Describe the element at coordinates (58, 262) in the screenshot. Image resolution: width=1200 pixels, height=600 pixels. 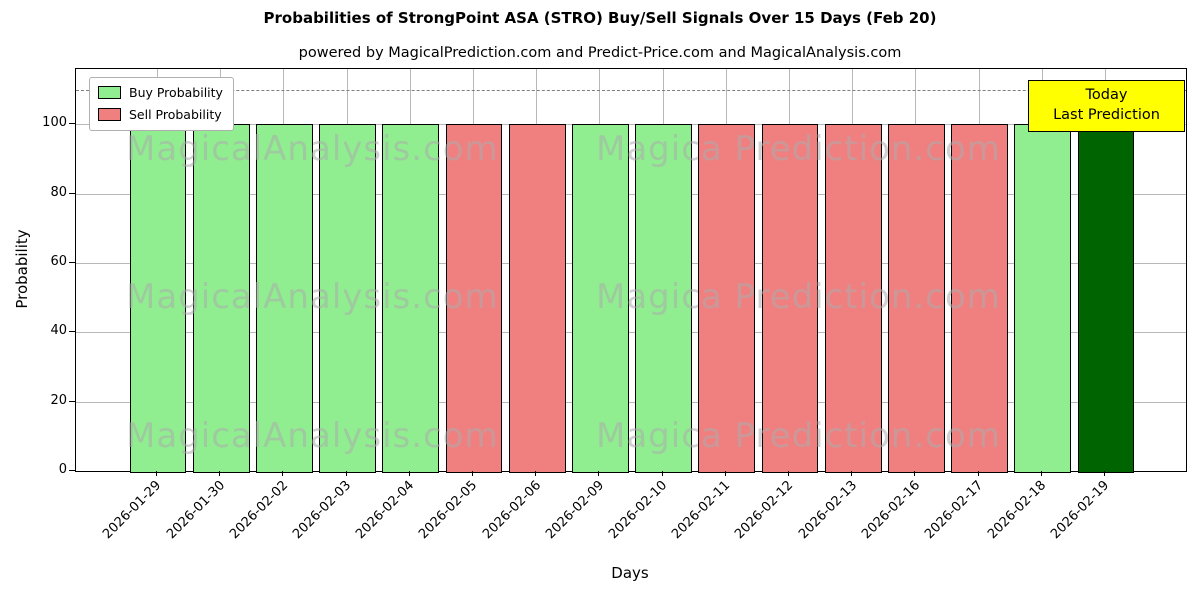
I see `y-tick-label: 60` at that location.